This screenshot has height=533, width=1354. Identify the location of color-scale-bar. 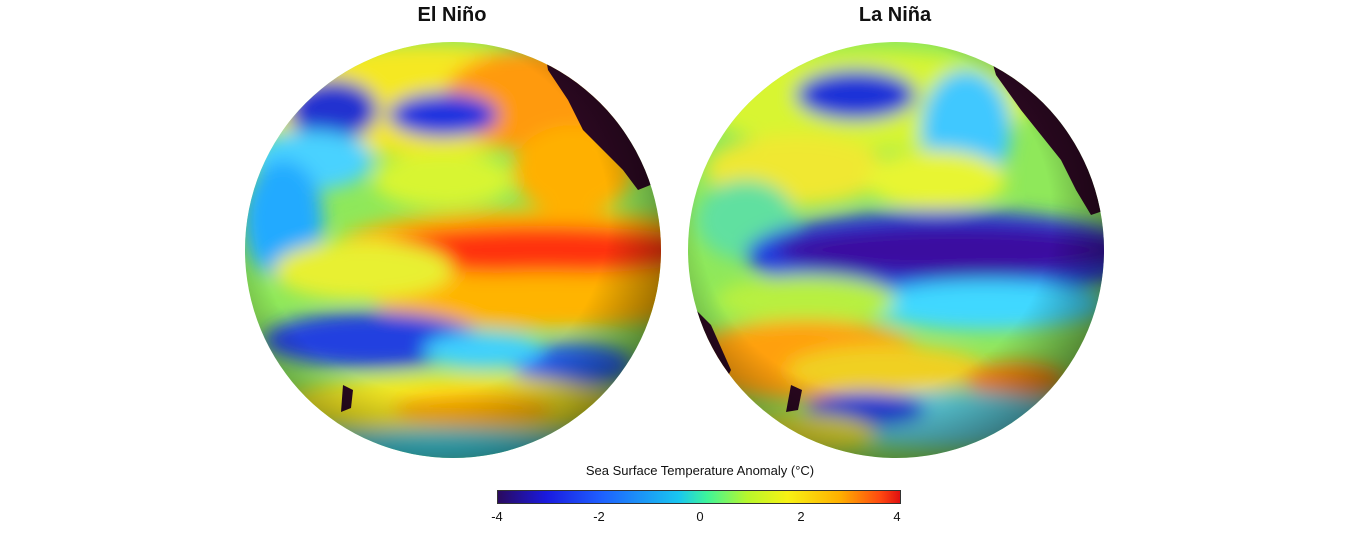
(699, 497).